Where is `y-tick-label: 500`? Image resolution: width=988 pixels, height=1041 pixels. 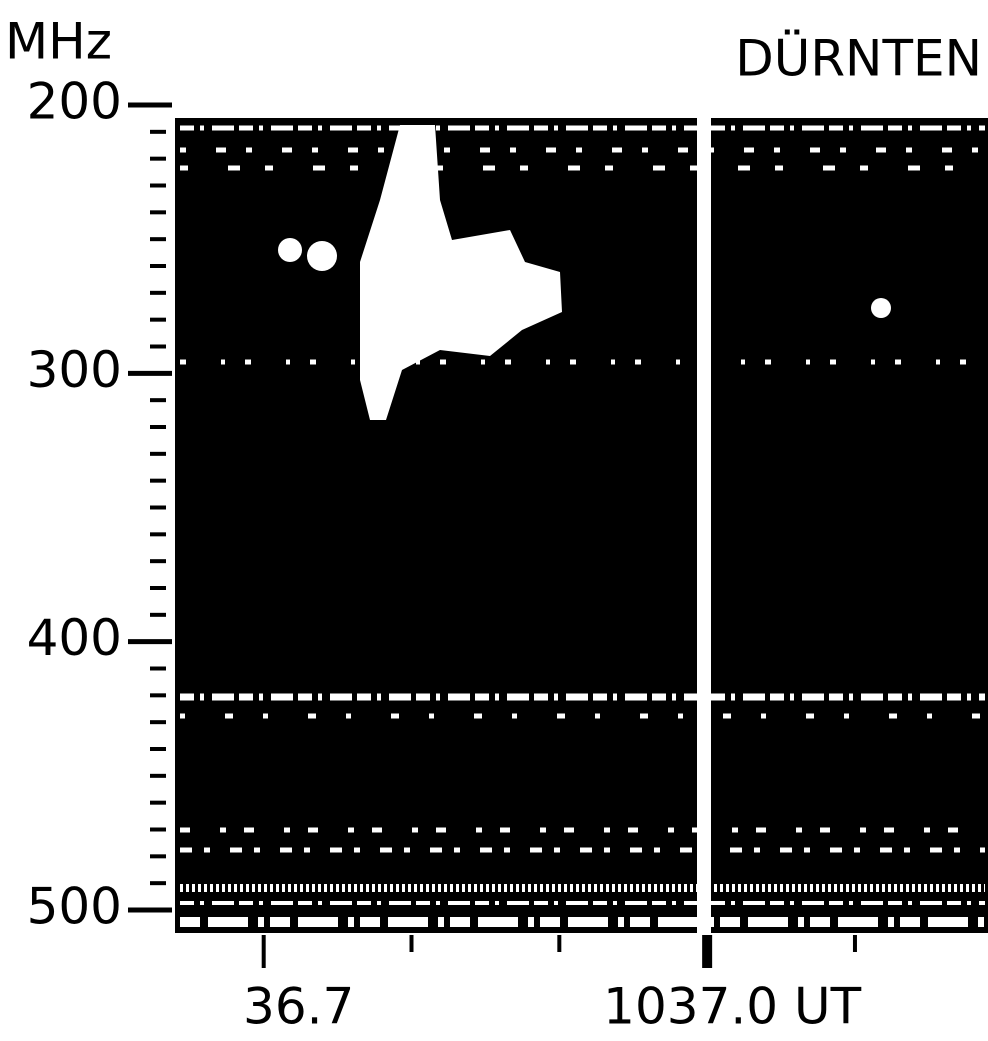
y-tick-label: 500 is located at coordinates (74, 907).